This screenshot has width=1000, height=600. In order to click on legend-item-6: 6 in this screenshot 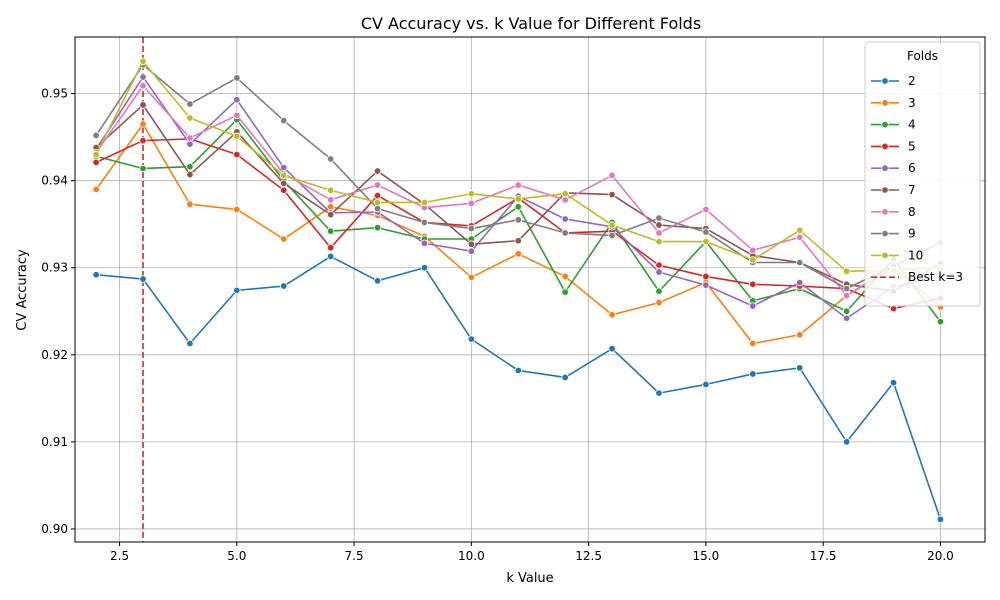, I will do `click(893, 168)`.